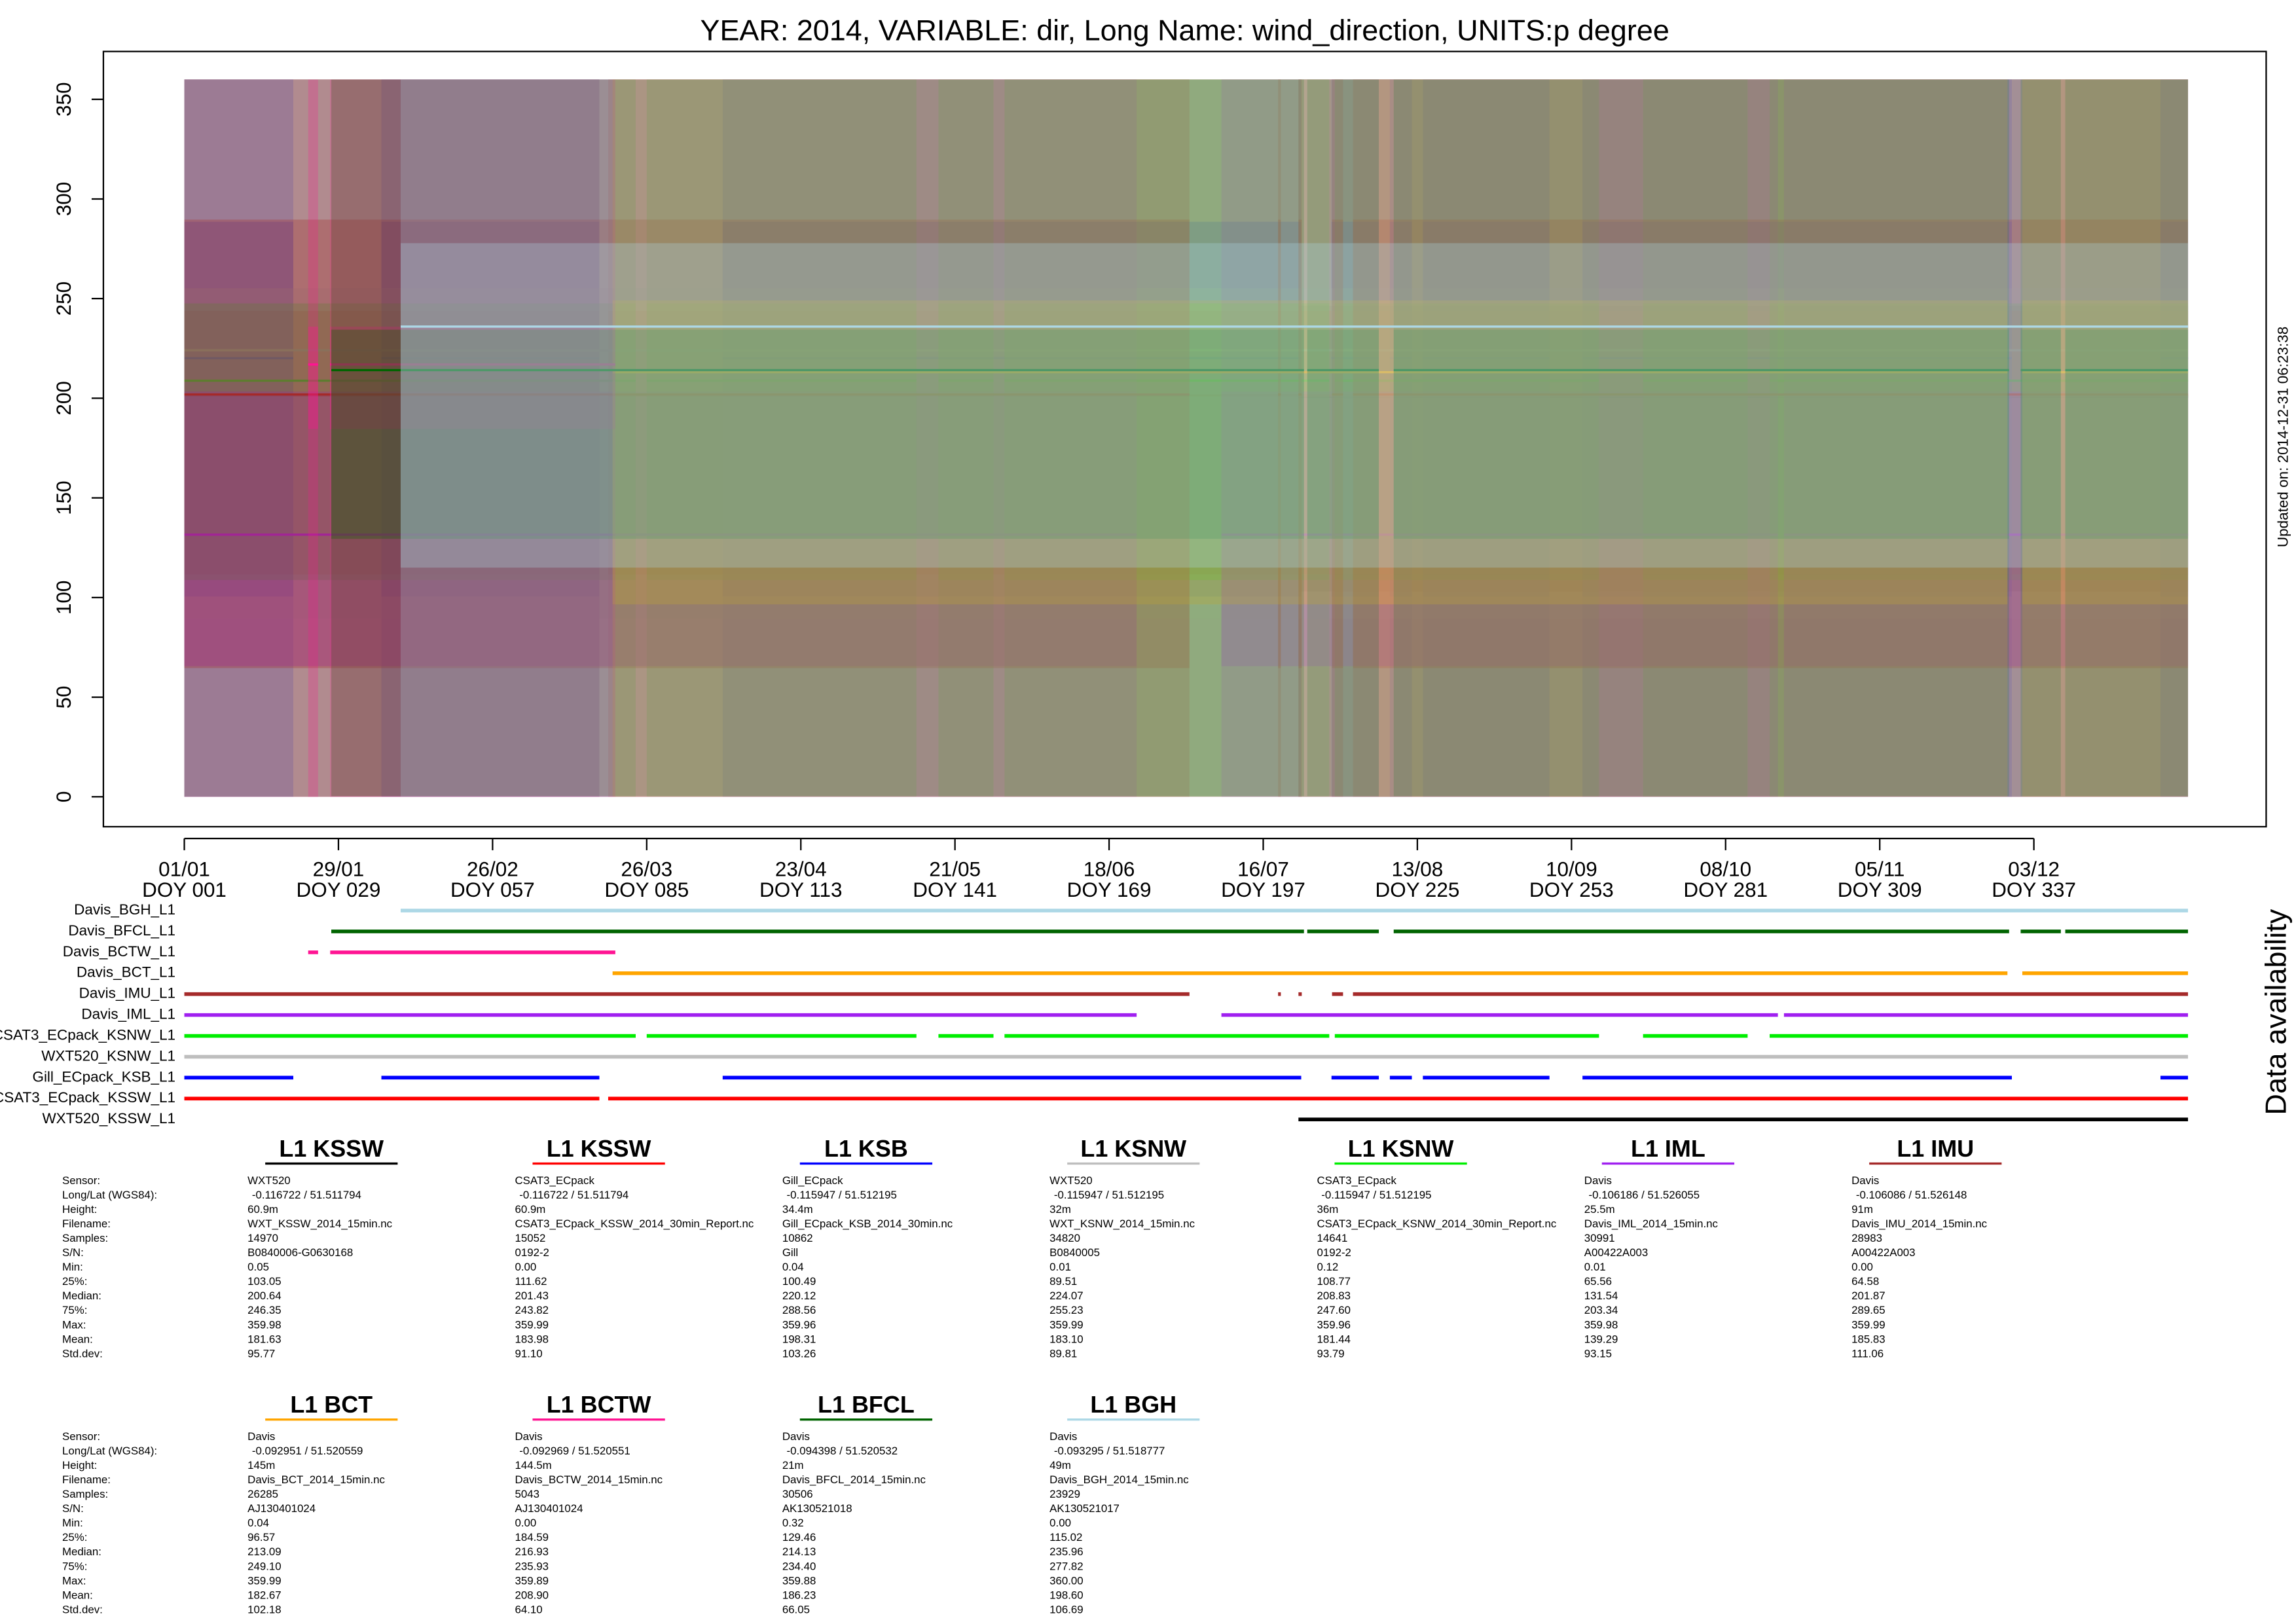  What do you see at coordinates (108, 1055) in the screenshot?
I see `availability-label: WXT520_KSNW_L1` at bounding box center [108, 1055].